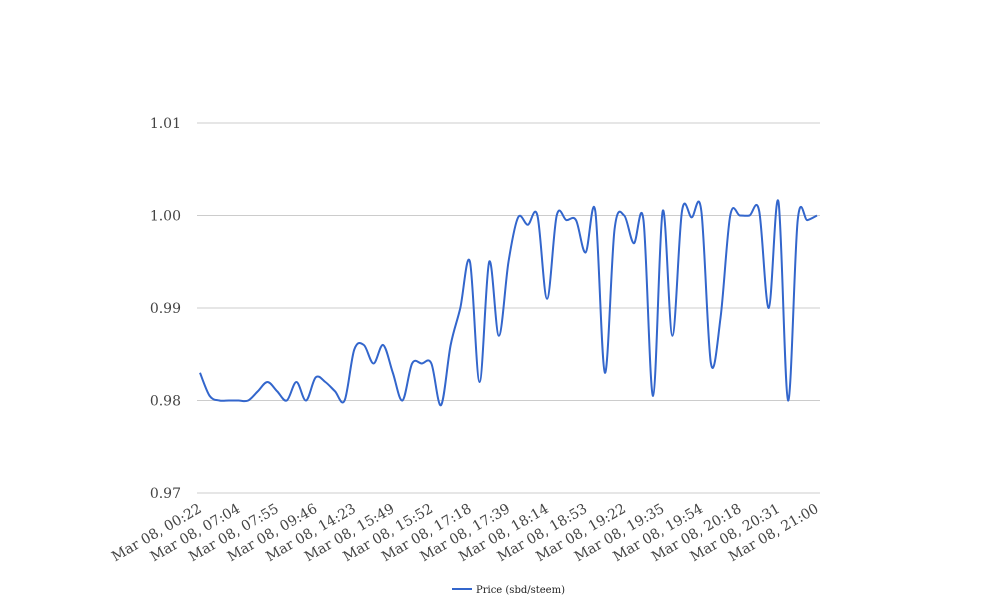 This screenshot has width=1008, height=616. What do you see at coordinates (165, 402) in the screenshot?
I see `y-tick-label: 0.98` at bounding box center [165, 402].